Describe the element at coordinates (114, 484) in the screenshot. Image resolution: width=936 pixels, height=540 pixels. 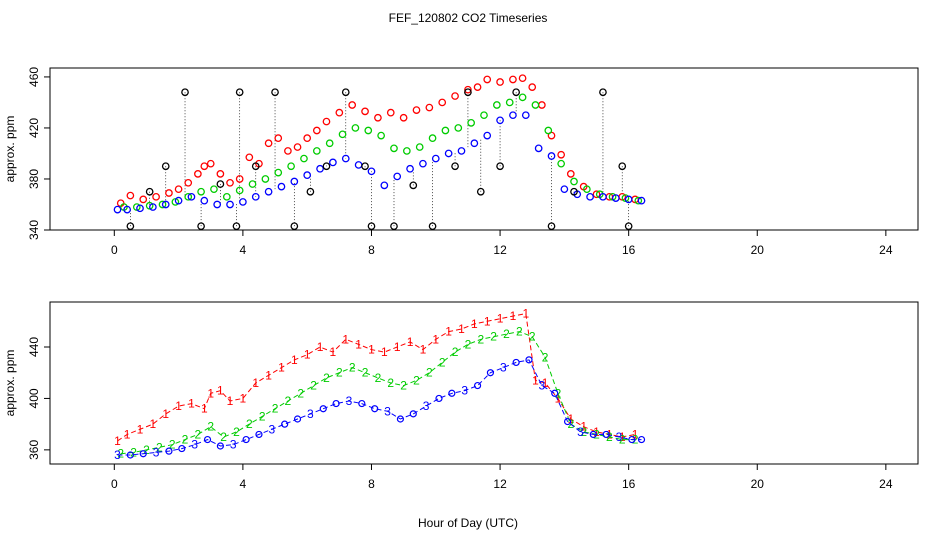
I see `x-tick-label: 0` at that location.